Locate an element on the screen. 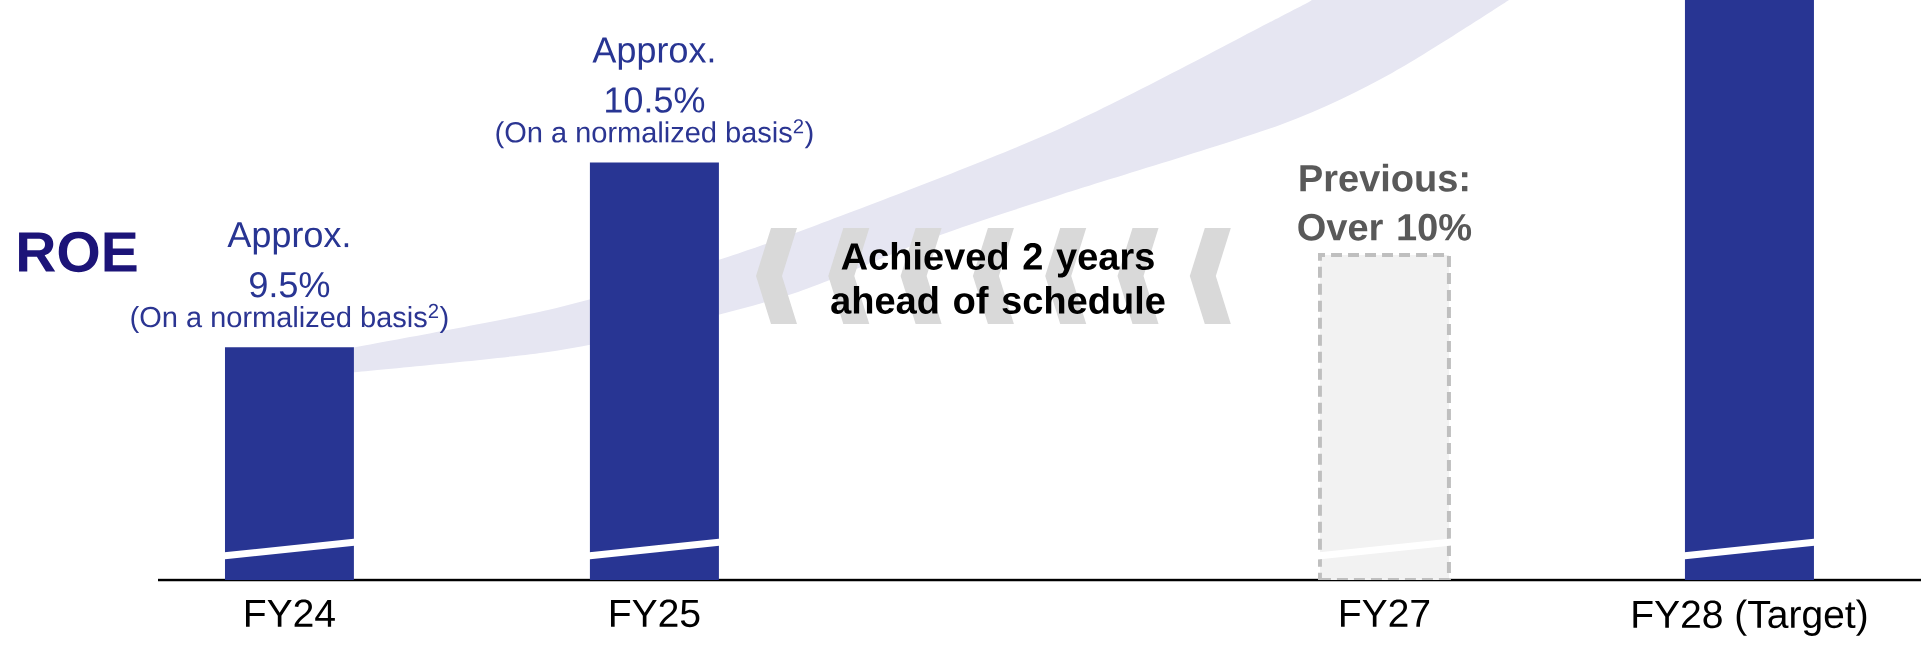  x-tick-label: FY27 is located at coordinates (1385, 613).